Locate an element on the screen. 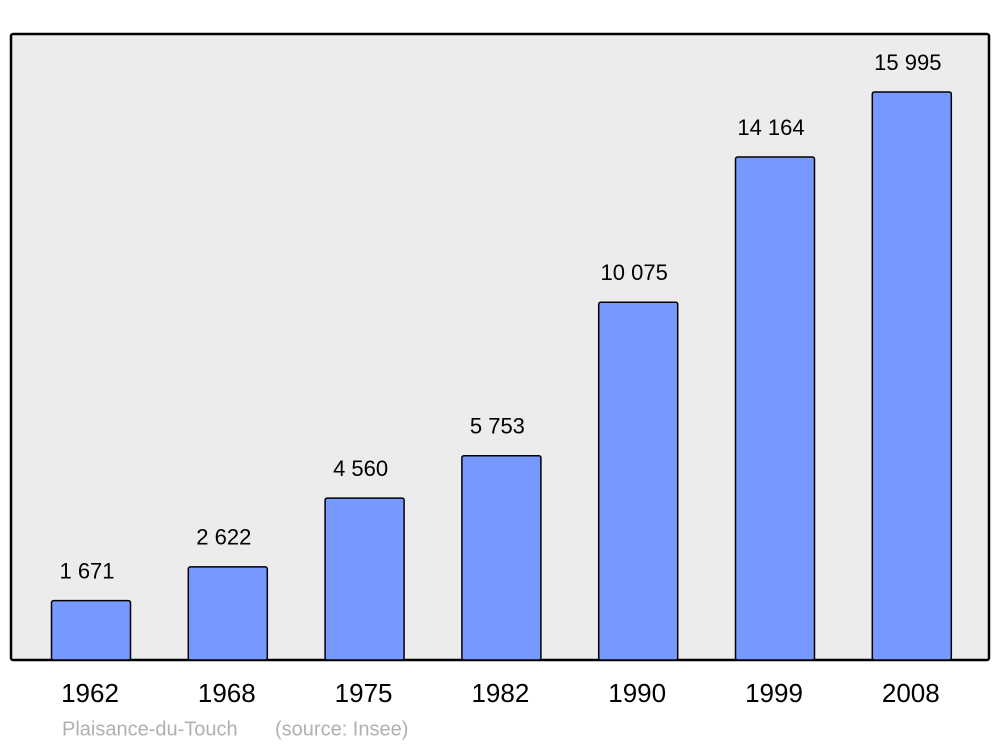 The height and width of the screenshot is (747, 1000). value-label: 1 671 is located at coordinates (86, 570).